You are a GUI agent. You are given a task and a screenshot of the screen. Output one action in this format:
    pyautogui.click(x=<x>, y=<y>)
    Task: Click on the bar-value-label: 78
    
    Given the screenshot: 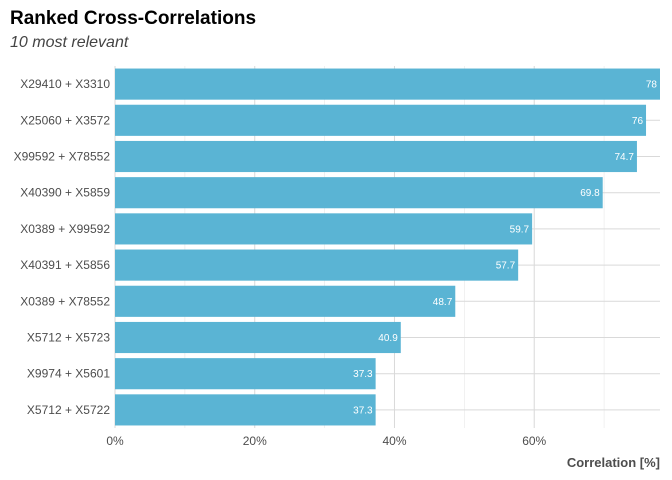 What is the action you would take?
    pyautogui.click(x=652, y=85)
    